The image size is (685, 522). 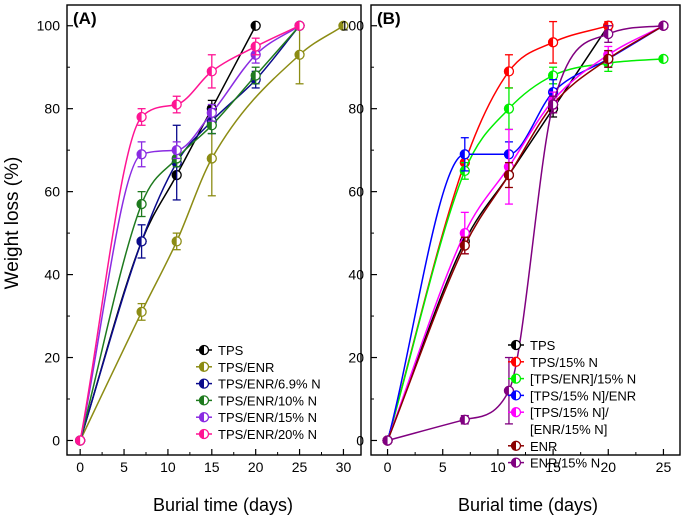 What do you see at coordinates (543, 345) in the screenshot?
I see `panel-b-legend-label: TPS` at bounding box center [543, 345].